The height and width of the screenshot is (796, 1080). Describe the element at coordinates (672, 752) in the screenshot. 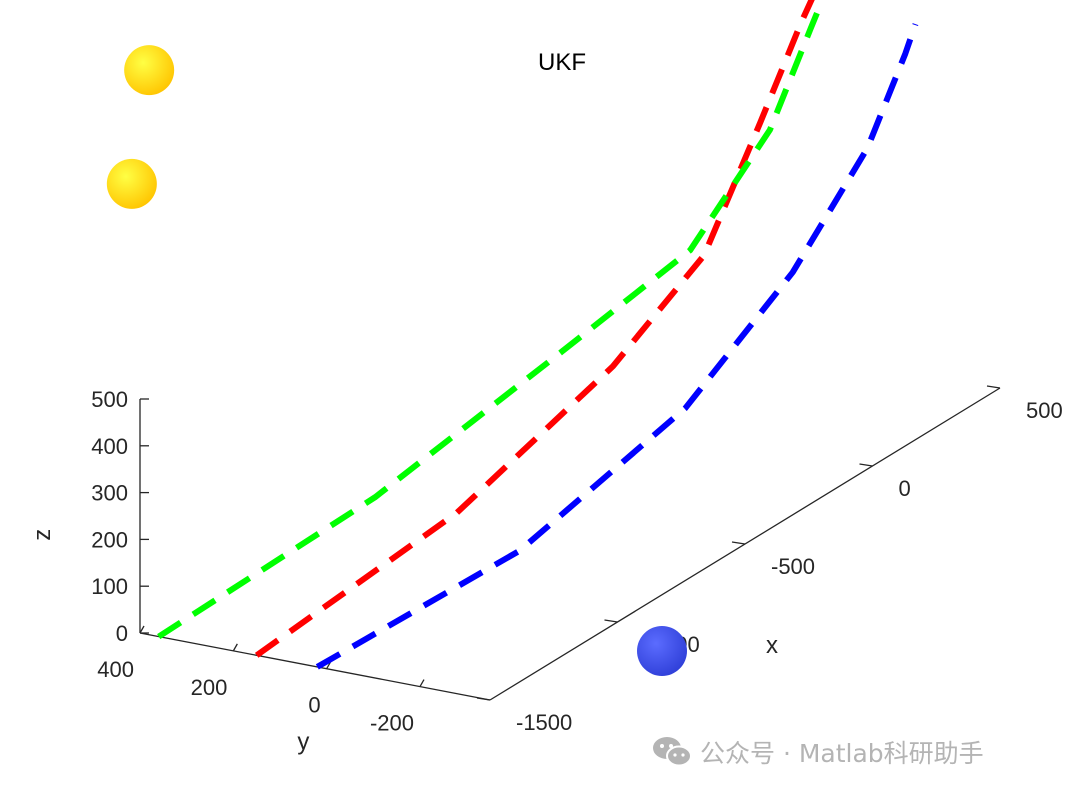

I see `wechat-icon` at that location.